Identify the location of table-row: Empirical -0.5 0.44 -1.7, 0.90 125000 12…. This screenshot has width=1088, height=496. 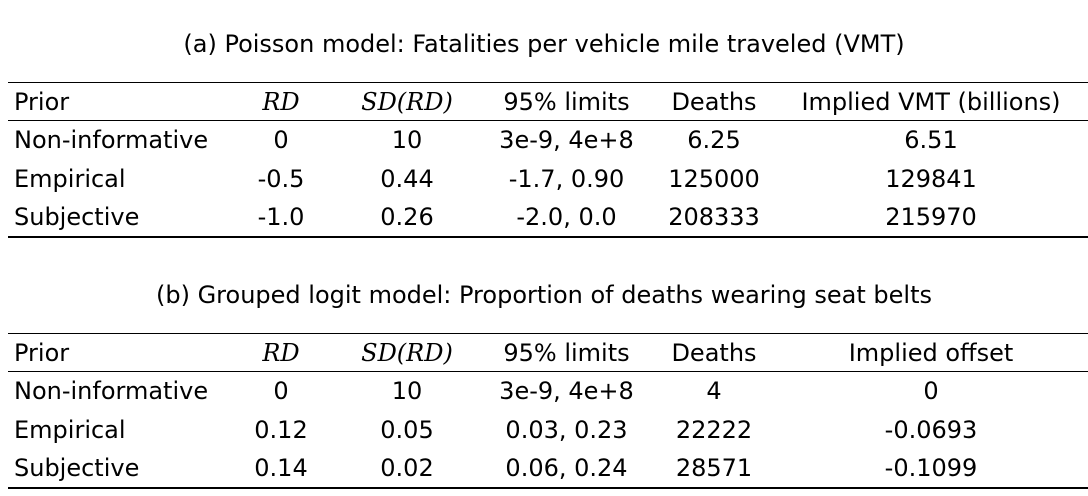
(548, 179).